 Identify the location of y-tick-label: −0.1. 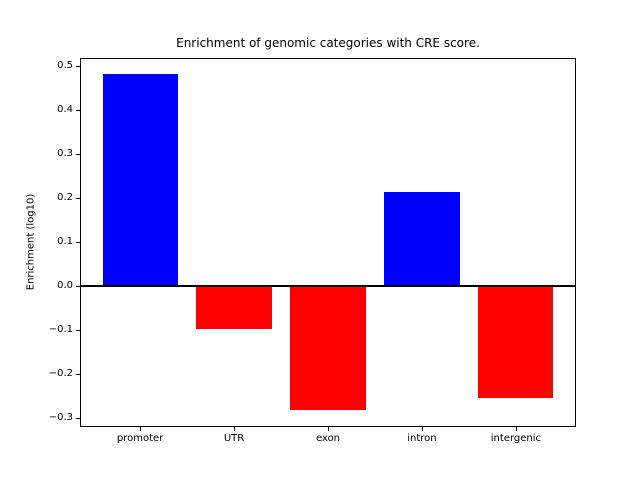
(60, 329).